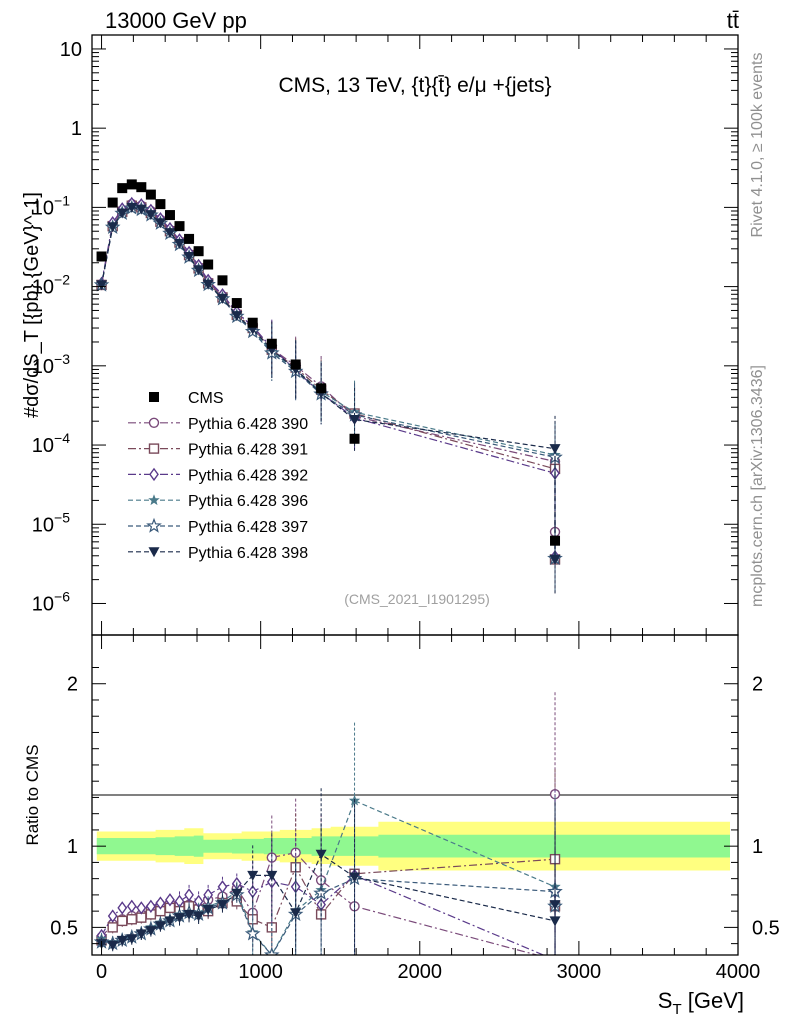  I want to click on y-axis-label-text: #dσ/dS_T [{pb} {GeV}^-1], so click(32, 305).